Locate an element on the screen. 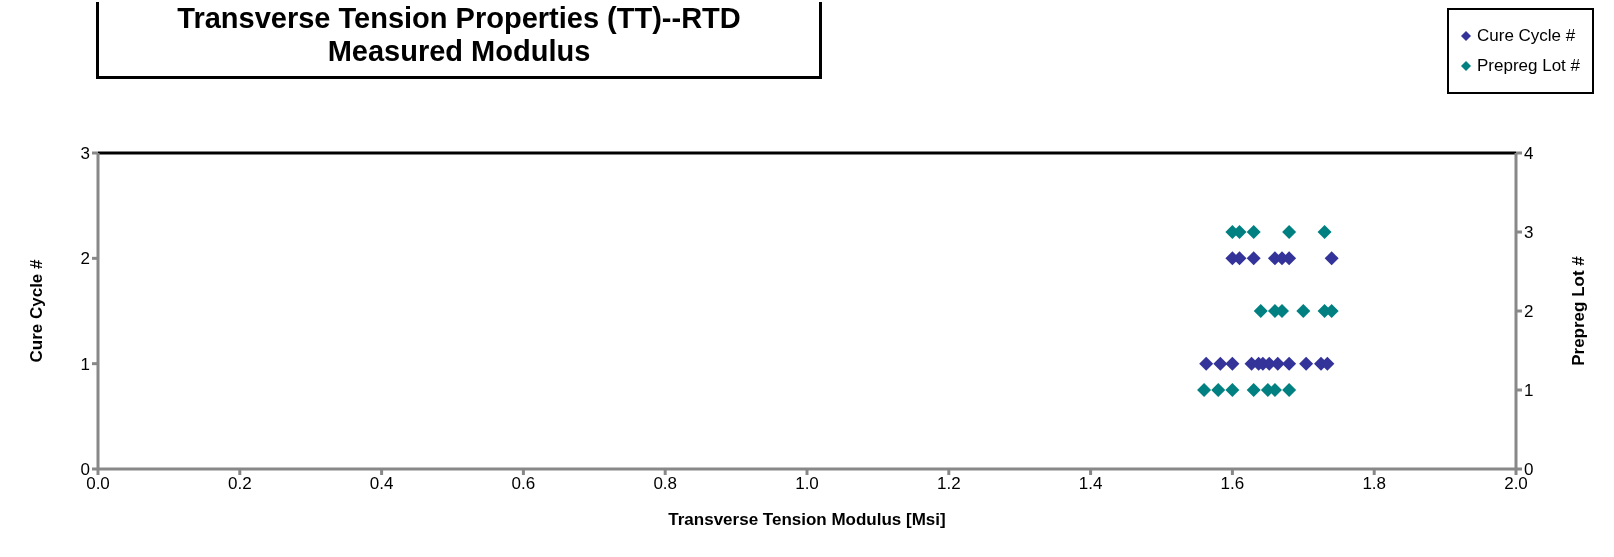  x-tick-label: 1.6 is located at coordinates (1232, 484).